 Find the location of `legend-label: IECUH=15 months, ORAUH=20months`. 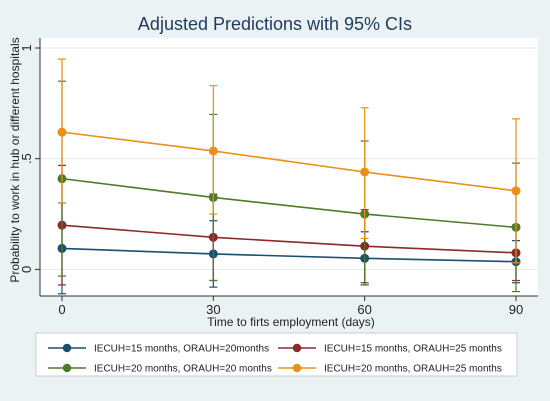

legend-label: IECUH=15 months, ORAUH=20months is located at coordinates (181, 349).